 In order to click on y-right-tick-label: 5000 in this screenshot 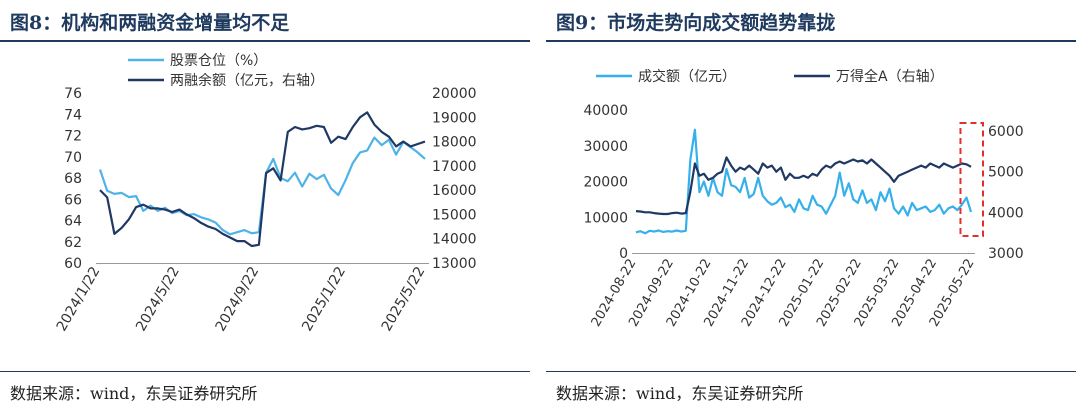, I will do `click(1006, 173)`.